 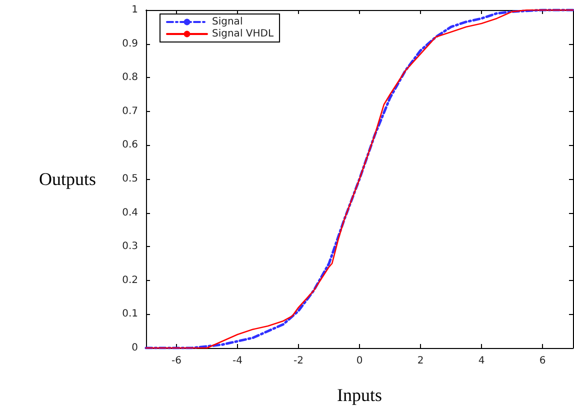 I want to click on x-tick-label: -6, so click(x=177, y=361).